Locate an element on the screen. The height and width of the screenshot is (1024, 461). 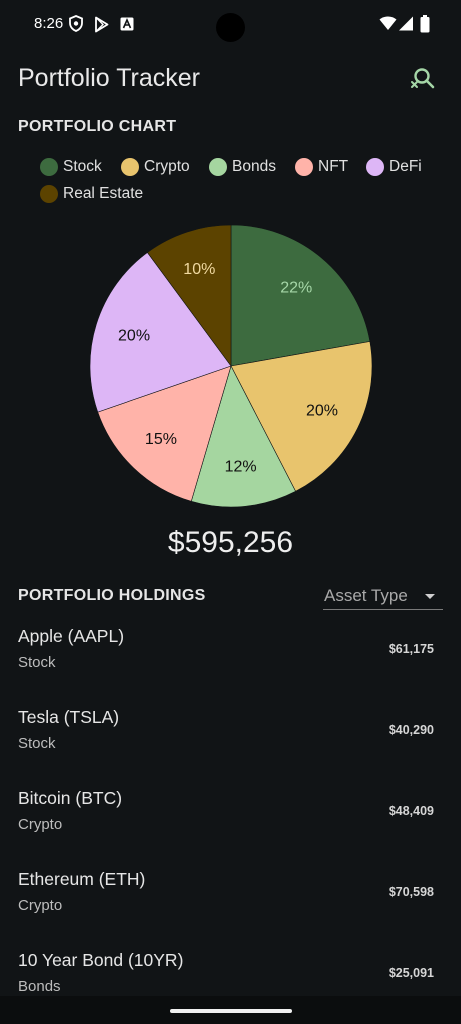
caret-down-icon is located at coordinates (430, 596).